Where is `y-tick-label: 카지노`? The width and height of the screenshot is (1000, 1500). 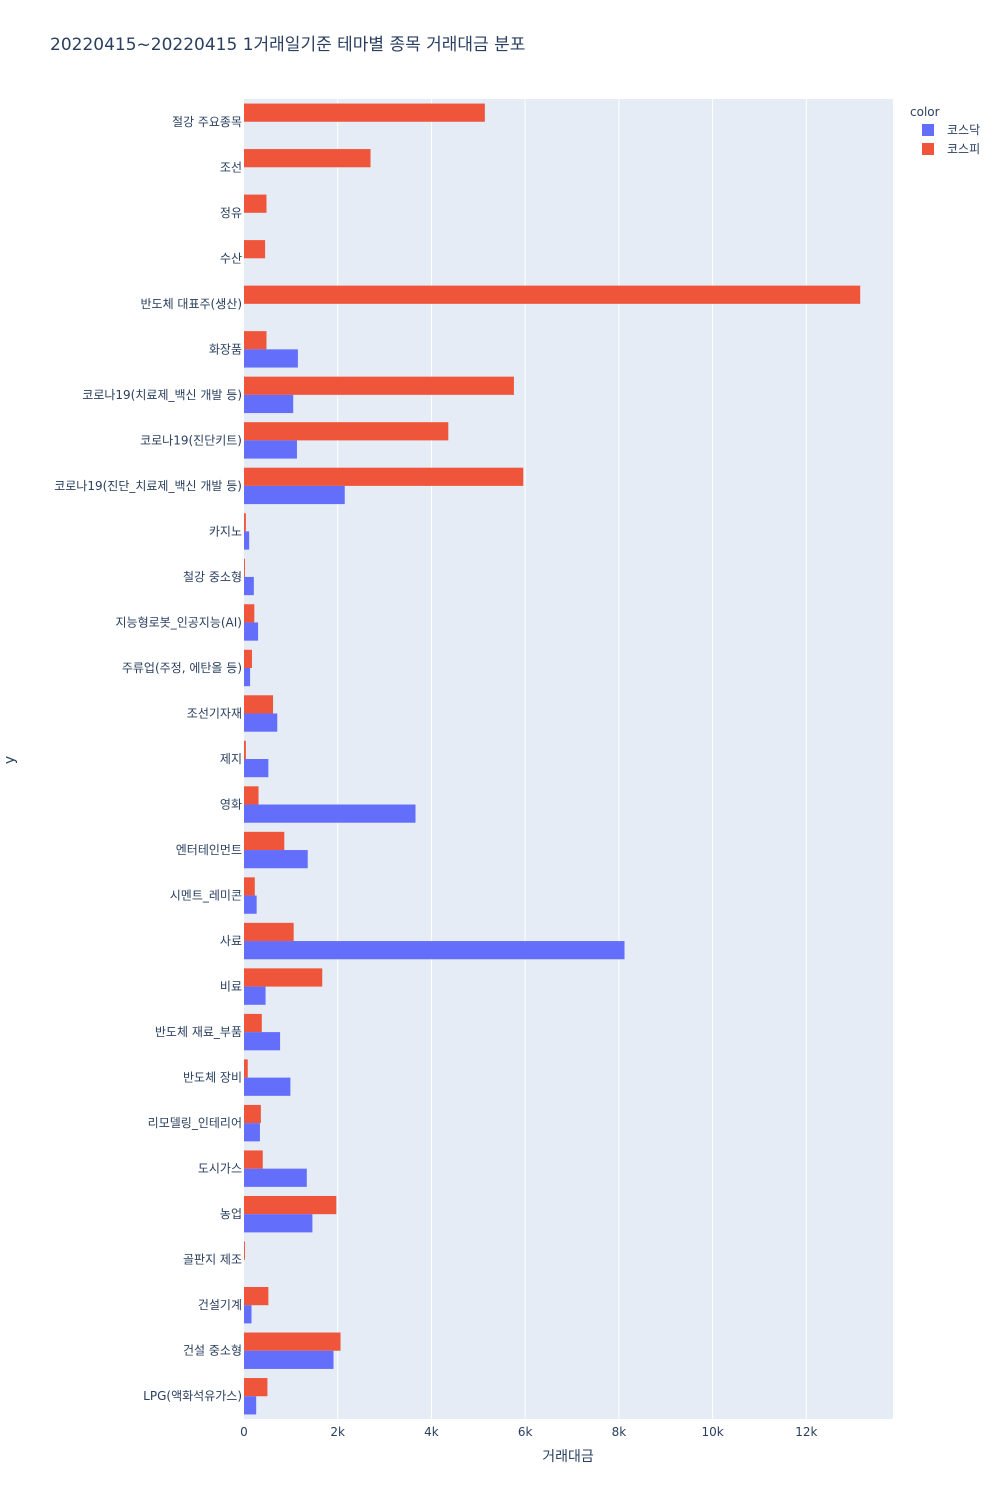
y-tick-label: 카지노 is located at coordinates (225, 531).